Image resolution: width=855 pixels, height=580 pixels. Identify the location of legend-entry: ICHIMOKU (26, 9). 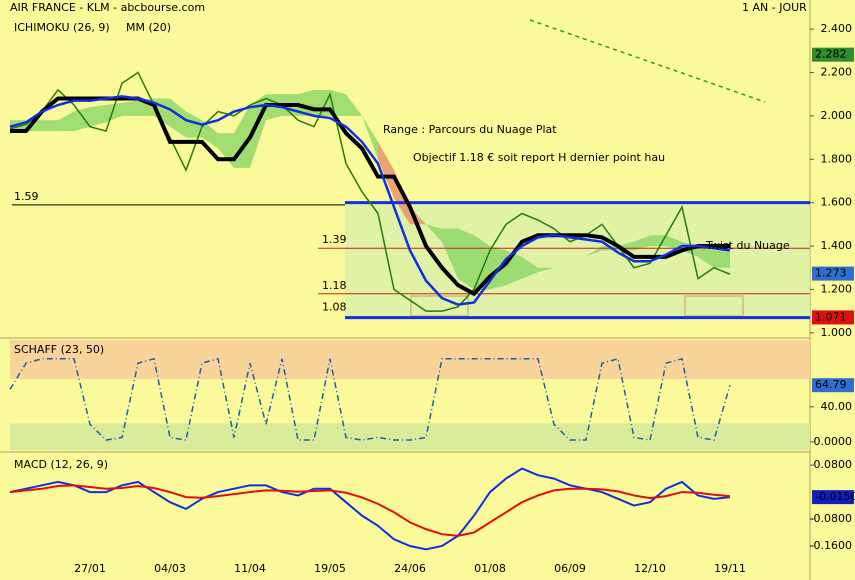
(62, 27).